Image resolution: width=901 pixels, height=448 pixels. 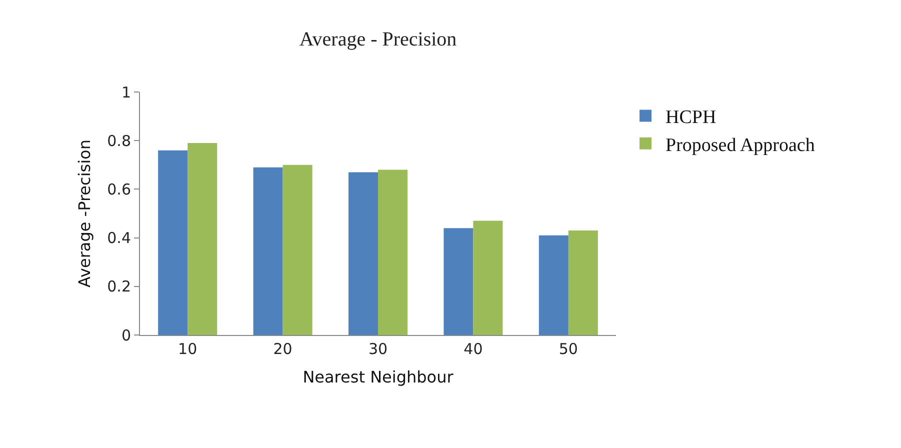 What do you see at coordinates (378, 39) in the screenshot?
I see `chart-title: Average - Precision` at bounding box center [378, 39].